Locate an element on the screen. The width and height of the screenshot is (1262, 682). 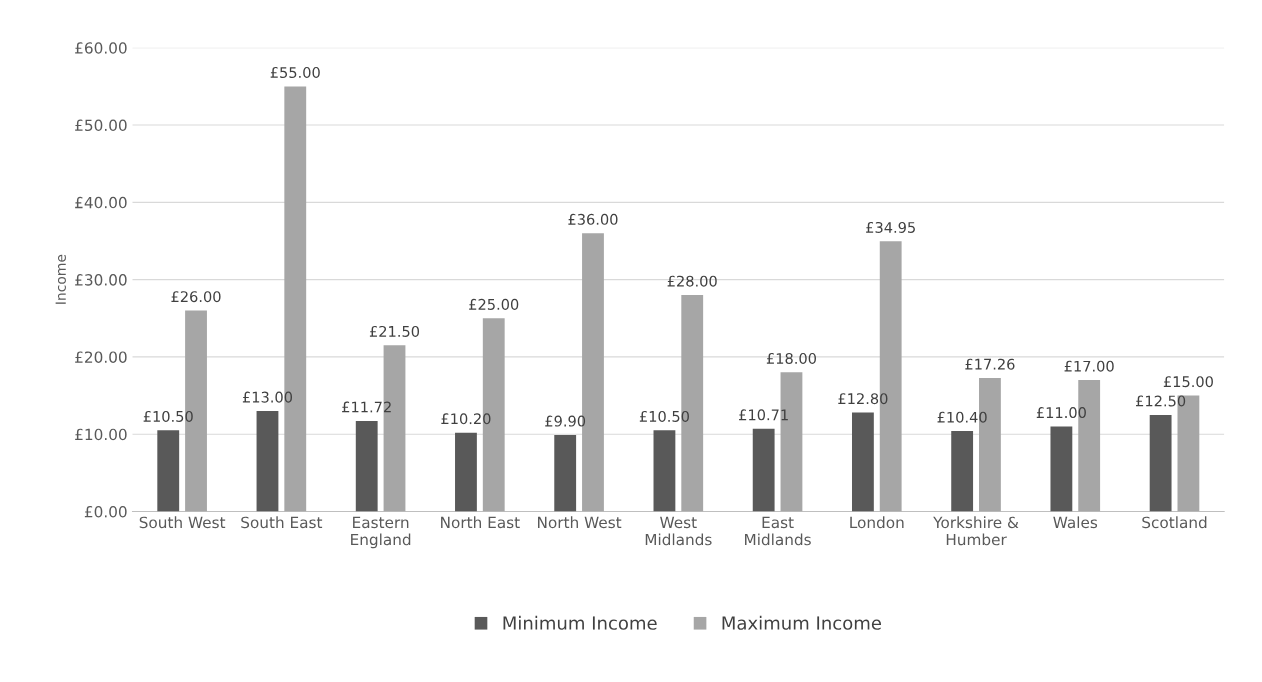
data-label: £9.90 is located at coordinates (565, 421).